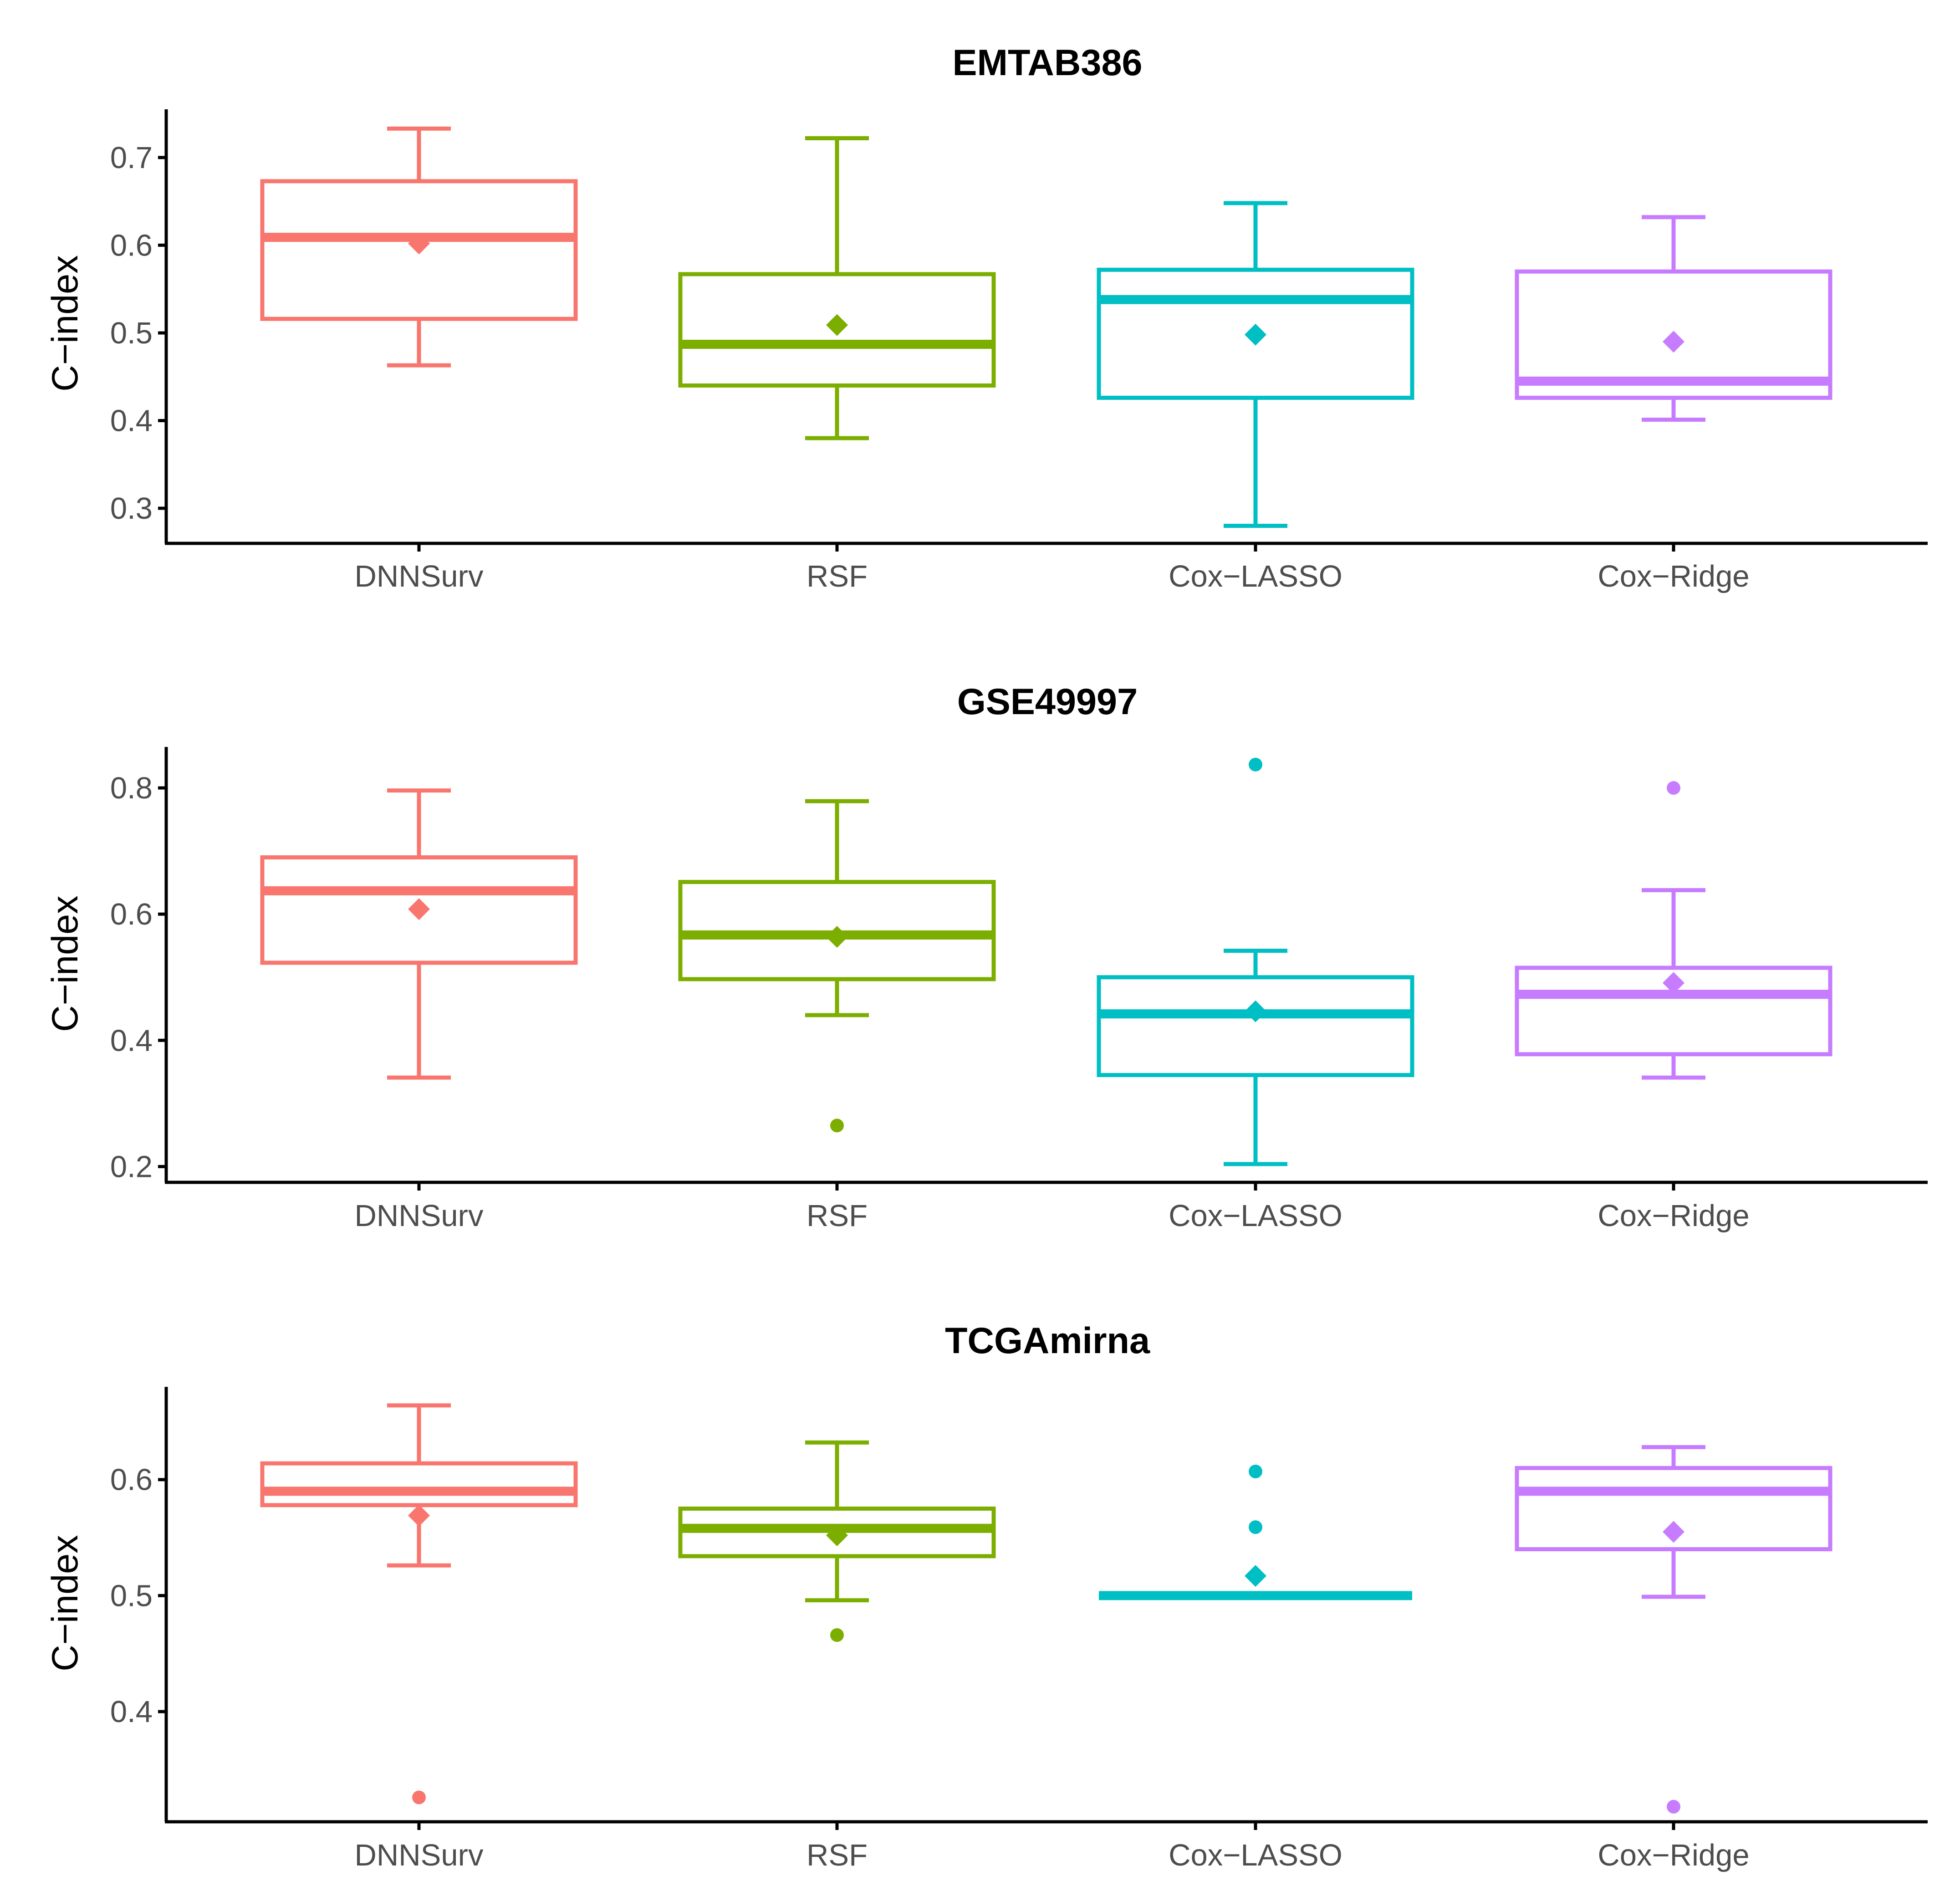 Image resolution: width=1960 pixels, height=1886 pixels. What do you see at coordinates (1048, 1341) in the screenshot?
I see `panel-title: TCGAmirna` at bounding box center [1048, 1341].